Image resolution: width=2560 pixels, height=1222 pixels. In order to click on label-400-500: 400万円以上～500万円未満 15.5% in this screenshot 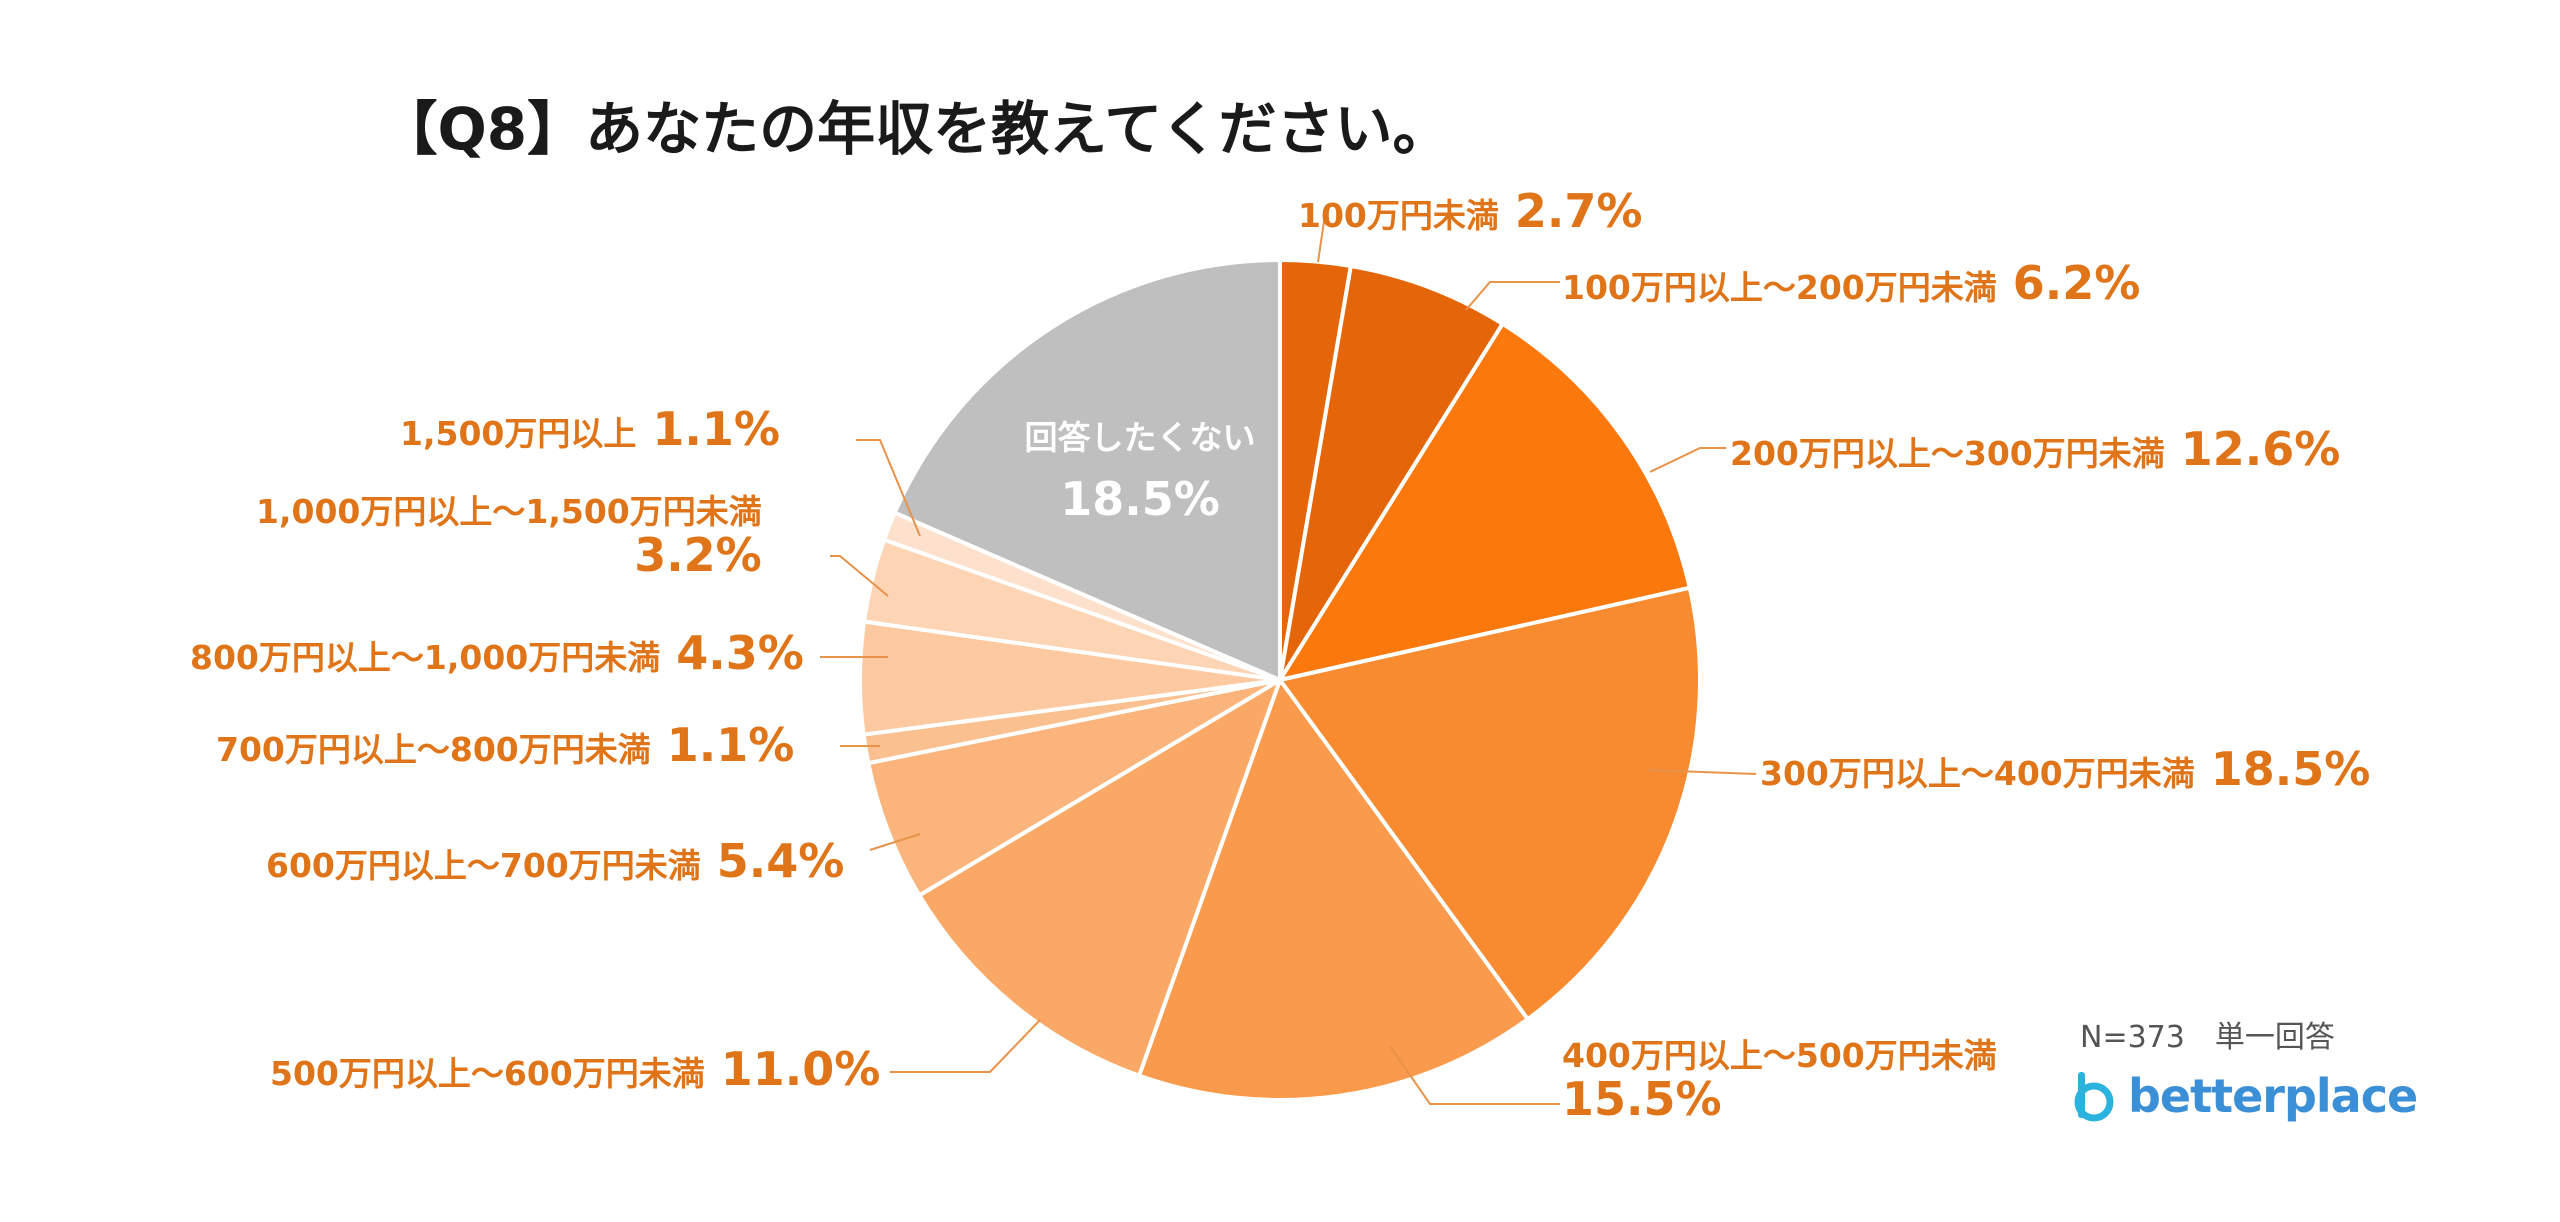, I will do `click(1779, 1081)`.